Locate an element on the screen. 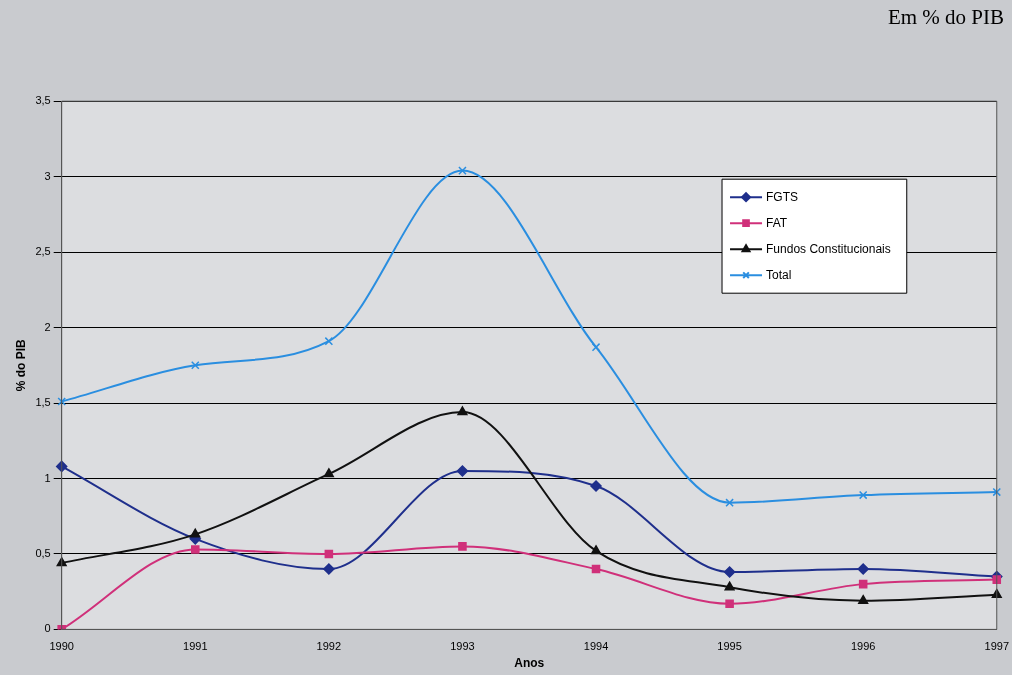  y-axis-title: % do PIB is located at coordinates (20, 365).